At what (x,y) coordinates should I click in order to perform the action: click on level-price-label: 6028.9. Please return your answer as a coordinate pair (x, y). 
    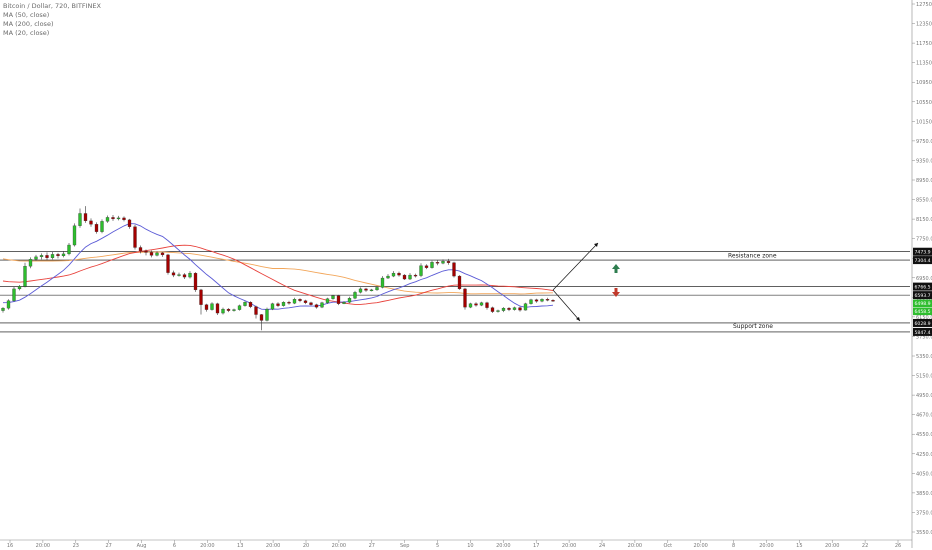
    Looking at the image, I should click on (923, 324).